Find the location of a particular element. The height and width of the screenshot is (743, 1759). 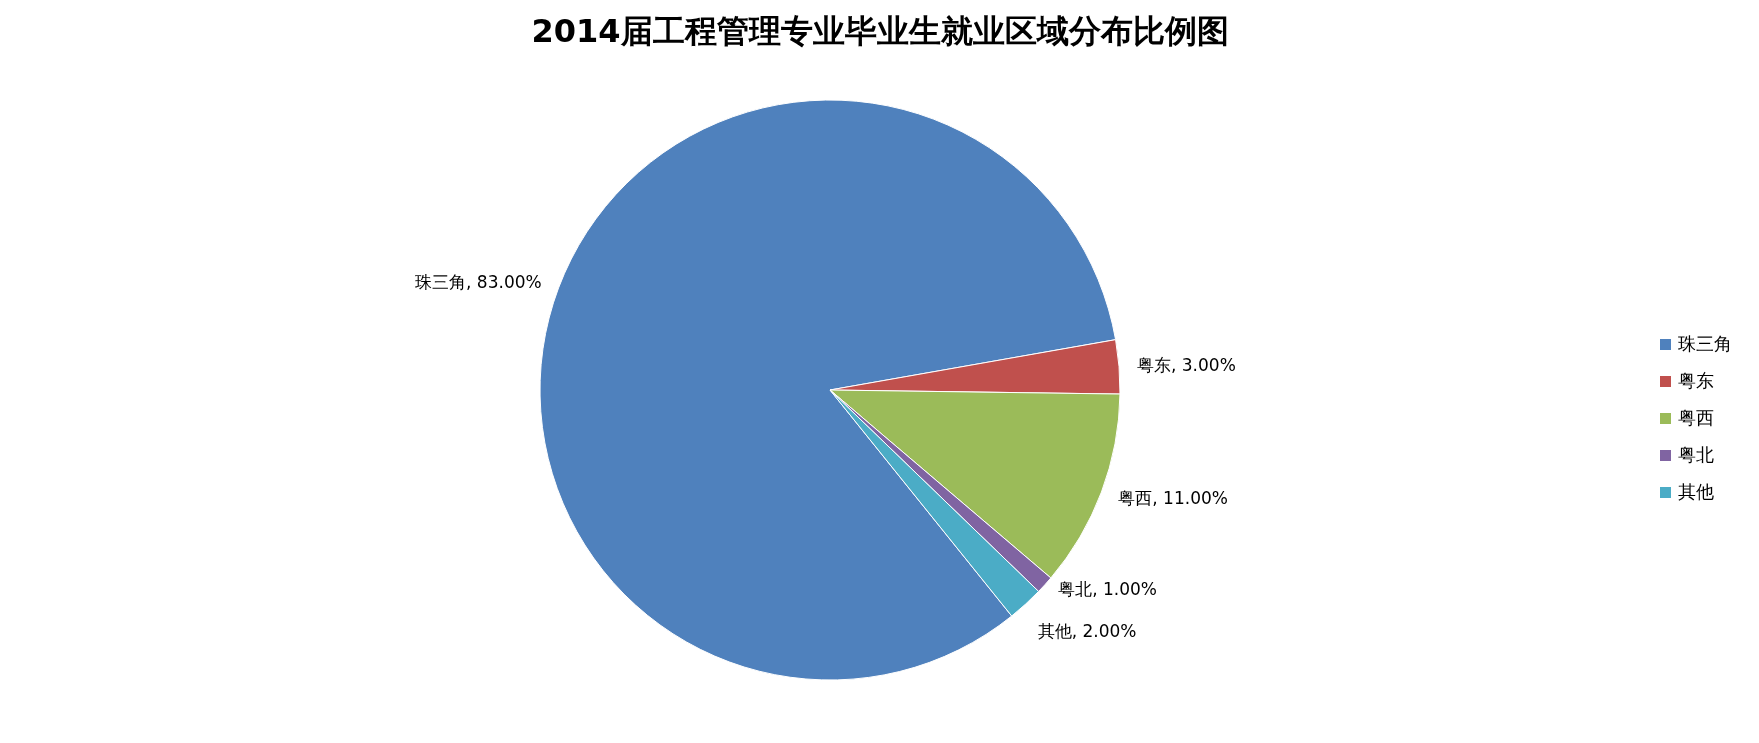

legend-label: 粤北 is located at coordinates (1696, 454).